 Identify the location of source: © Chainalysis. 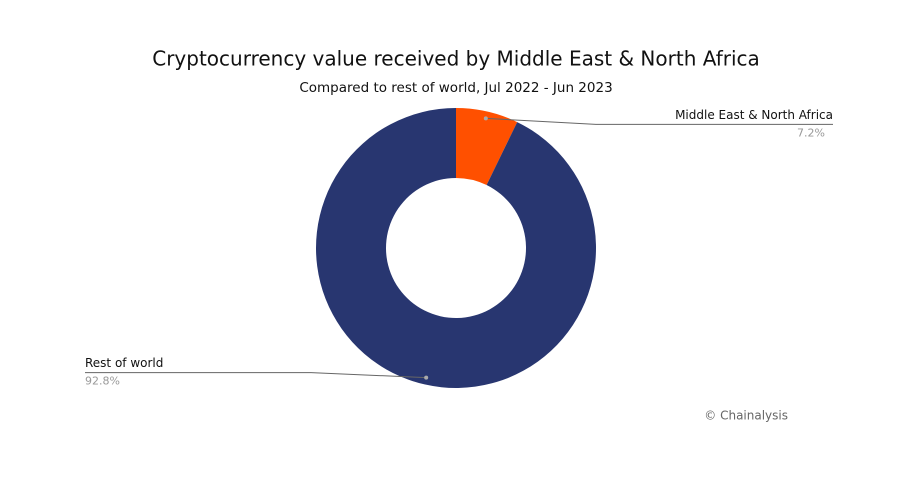
(746, 416).